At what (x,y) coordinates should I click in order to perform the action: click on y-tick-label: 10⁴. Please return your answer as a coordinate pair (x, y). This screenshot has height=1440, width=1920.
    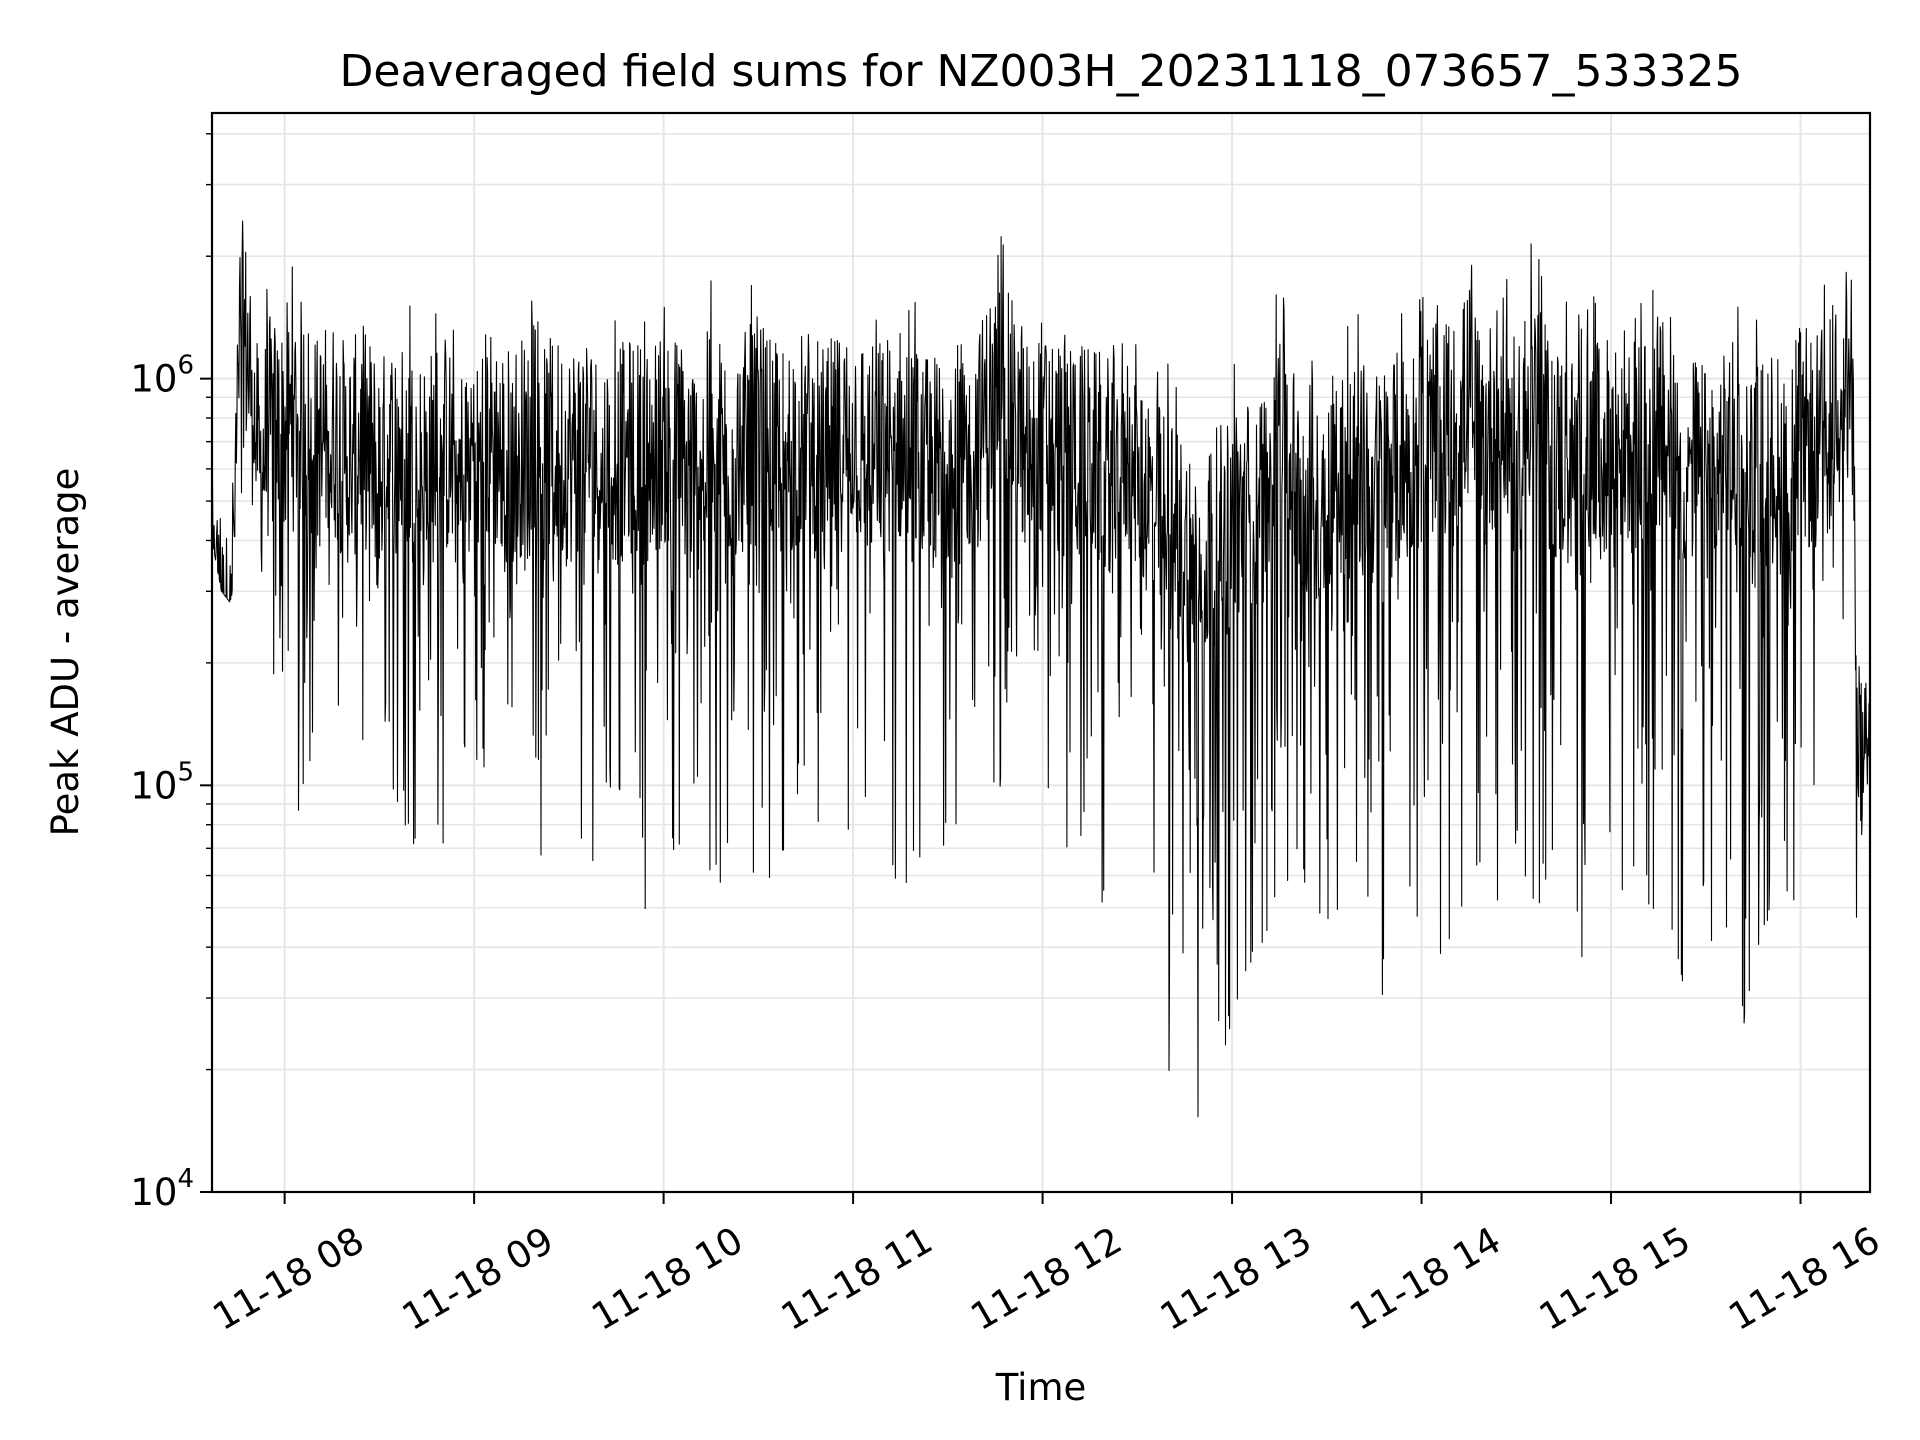
    Looking at the image, I should click on (162, 1189).